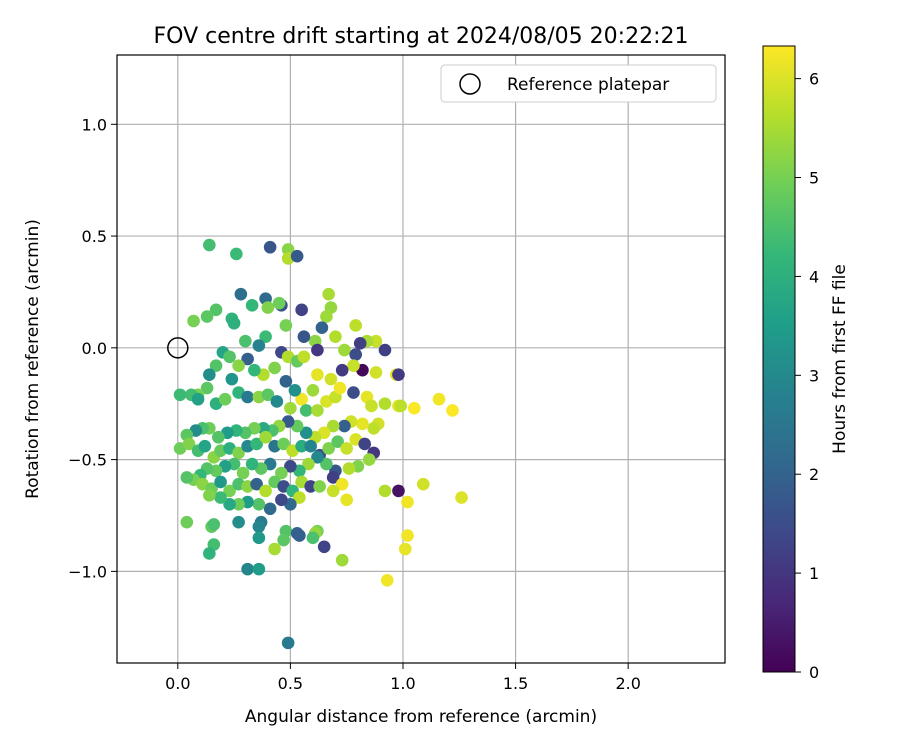 The height and width of the screenshot is (750, 900). Describe the element at coordinates (421, 717) in the screenshot. I see `x-axis-label: Angular distance from reference (arcmin)` at that location.